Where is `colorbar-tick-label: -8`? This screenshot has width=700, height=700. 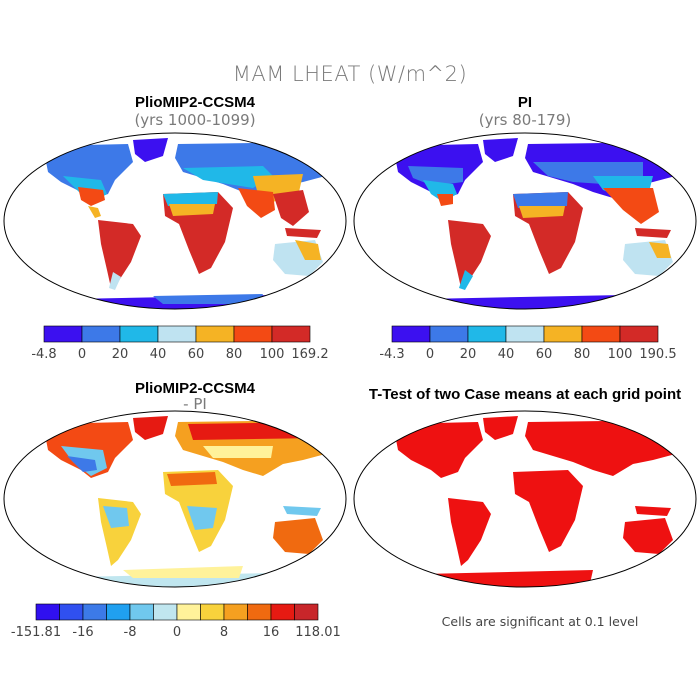 colorbar-tick-label: -8 is located at coordinates (130, 632).